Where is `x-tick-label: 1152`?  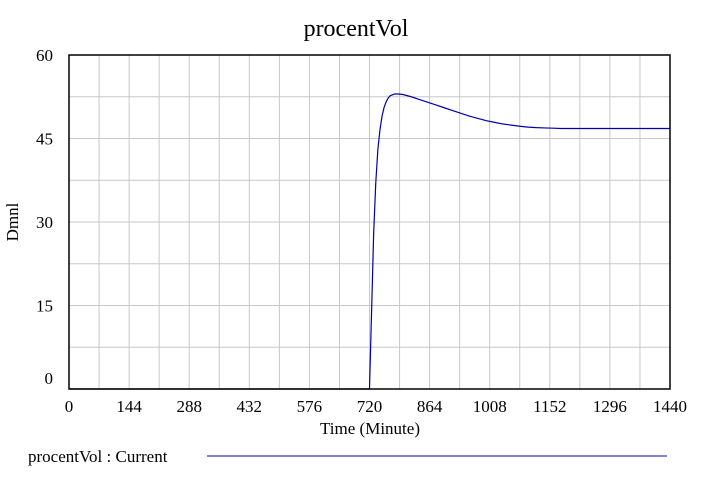 x-tick-label: 1152 is located at coordinates (549, 406).